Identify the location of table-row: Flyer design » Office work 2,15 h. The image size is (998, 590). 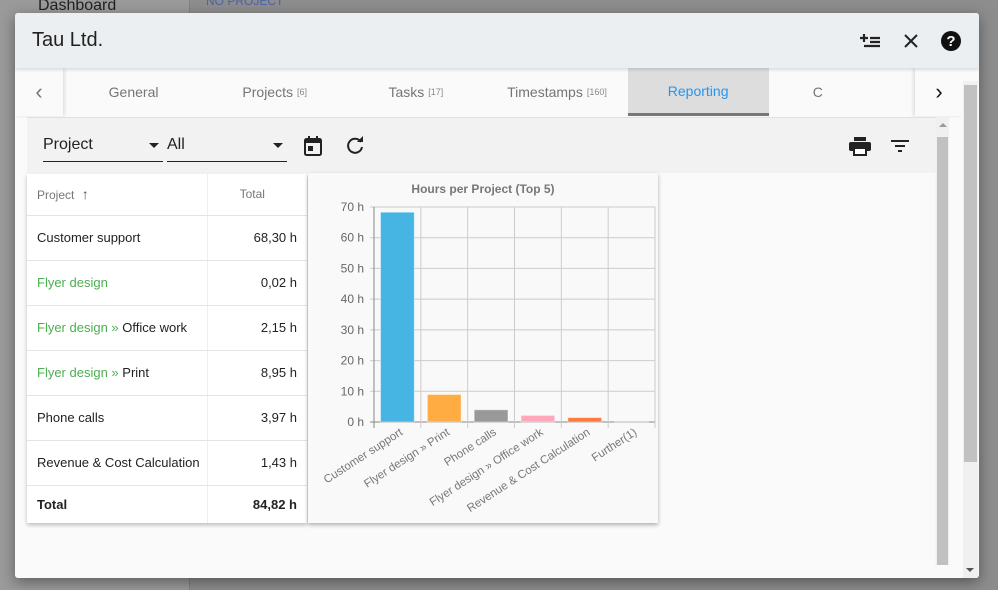
(167, 328).